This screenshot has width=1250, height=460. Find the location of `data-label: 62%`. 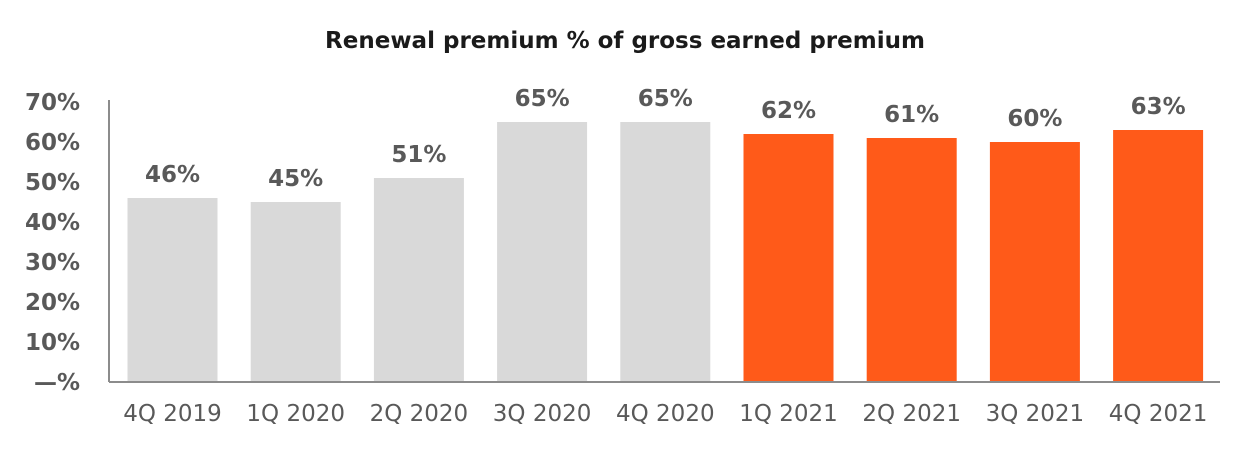

data-label: 62% is located at coordinates (788, 111).